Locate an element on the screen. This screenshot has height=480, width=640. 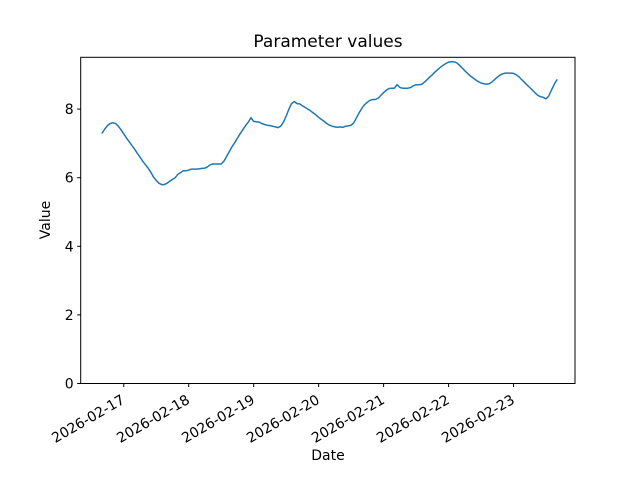
y-tick-label: 0 is located at coordinates (69, 385).